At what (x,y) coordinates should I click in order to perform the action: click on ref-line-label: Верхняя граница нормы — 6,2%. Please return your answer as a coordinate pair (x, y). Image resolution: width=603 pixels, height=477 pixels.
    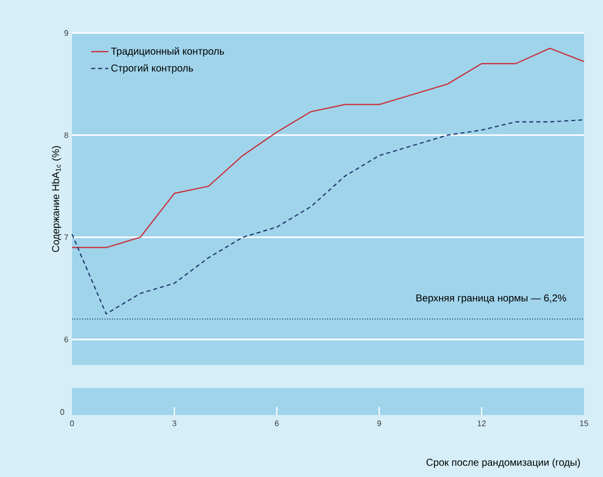
    Looking at the image, I should click on (491, 299).